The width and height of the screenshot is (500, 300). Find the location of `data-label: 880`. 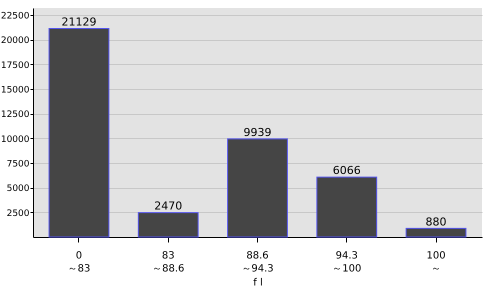

data-label: 880 is located at coordinates (436, 221).